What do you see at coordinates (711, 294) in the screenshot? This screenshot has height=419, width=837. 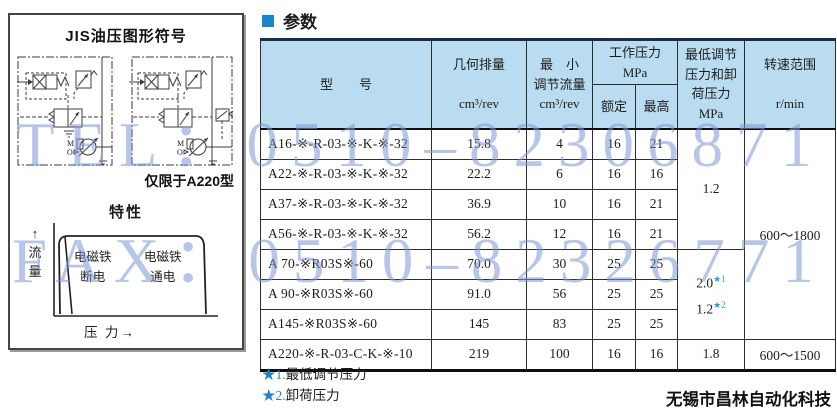 I see `min-pressure-merged-cell-starred: 2.0★1 1.2★2` at bounding box center [711, 294].